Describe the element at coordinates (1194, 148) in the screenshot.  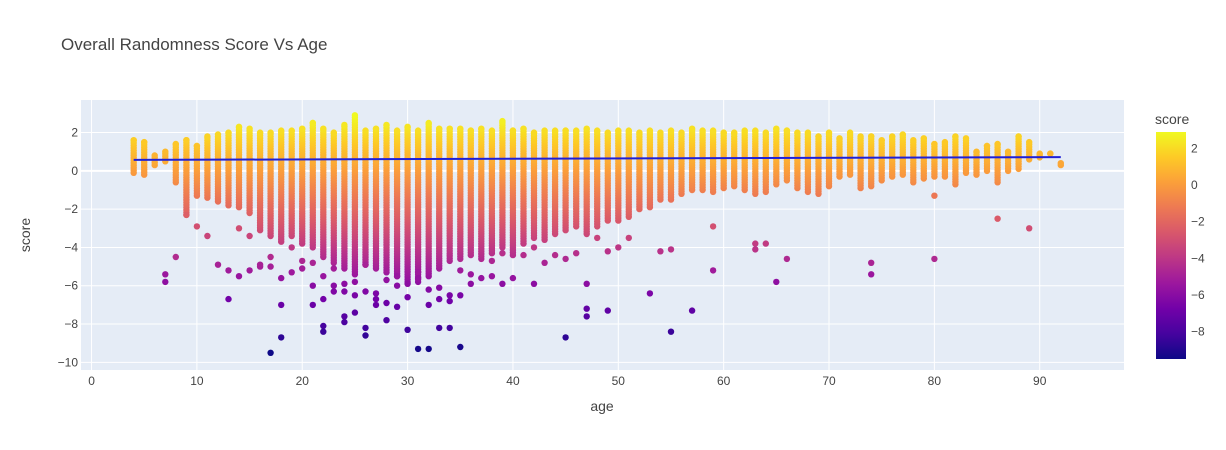
I see `colorbar-tick-label: 2` at that location.